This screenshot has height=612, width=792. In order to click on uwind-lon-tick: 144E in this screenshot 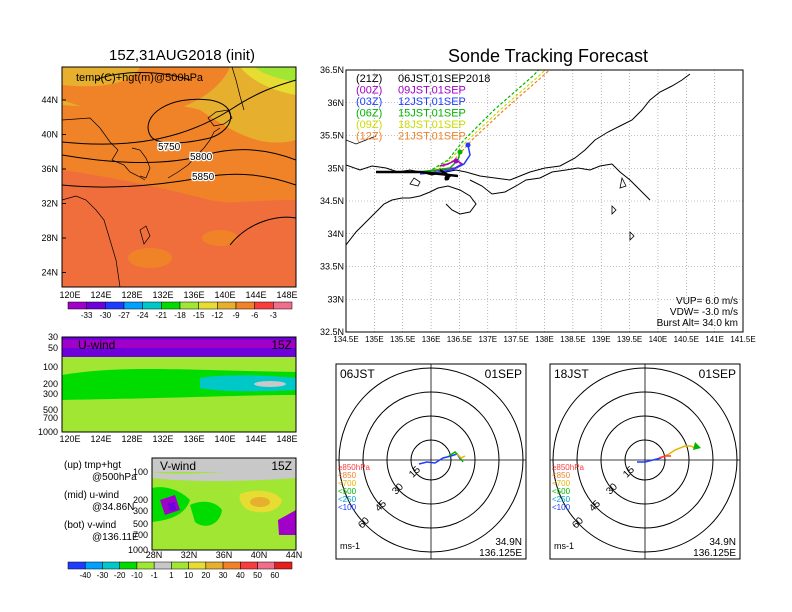, I will do `click(255, 439)`.